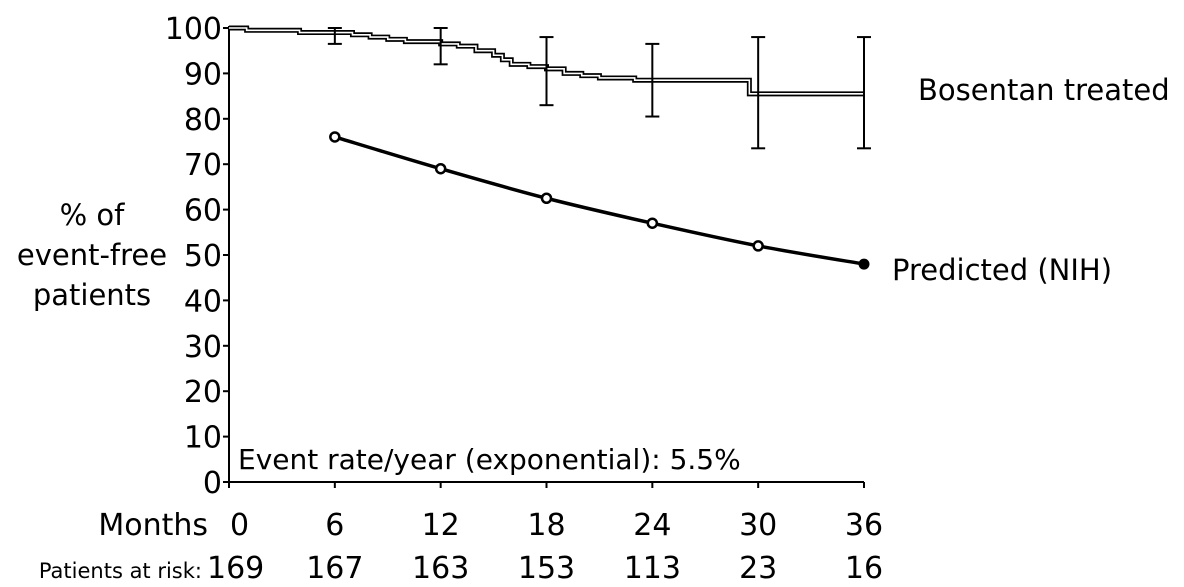 This screenshot has width=1184, height=587. I want to click on event-rate-annotation: Event rate/year (exponential): 5.5%, so click(489, 459).